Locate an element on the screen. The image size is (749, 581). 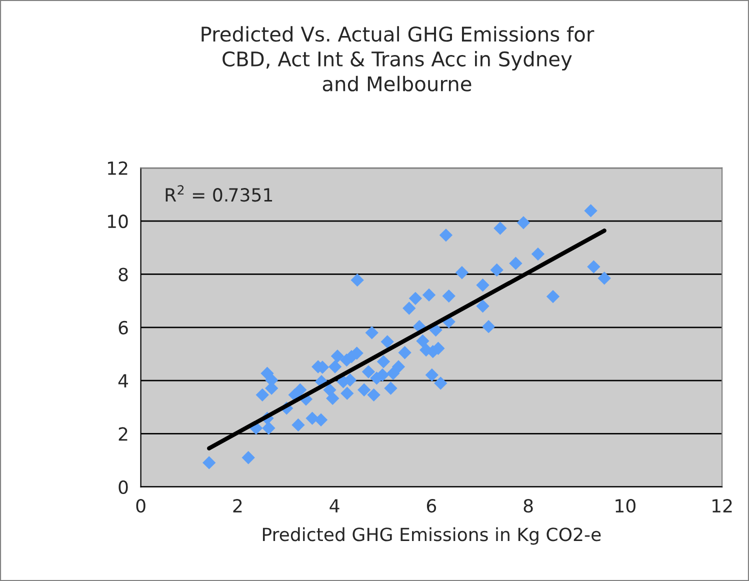
y-tick-label: 6 is located at coordinates (123, 327).